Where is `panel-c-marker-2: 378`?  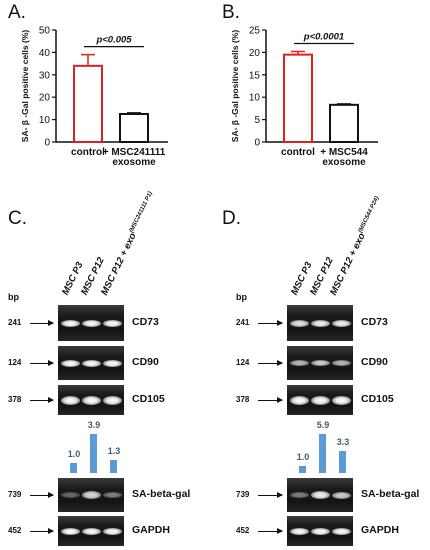 panel-c-marker-2: 378 is located at coordinates (15, 399).